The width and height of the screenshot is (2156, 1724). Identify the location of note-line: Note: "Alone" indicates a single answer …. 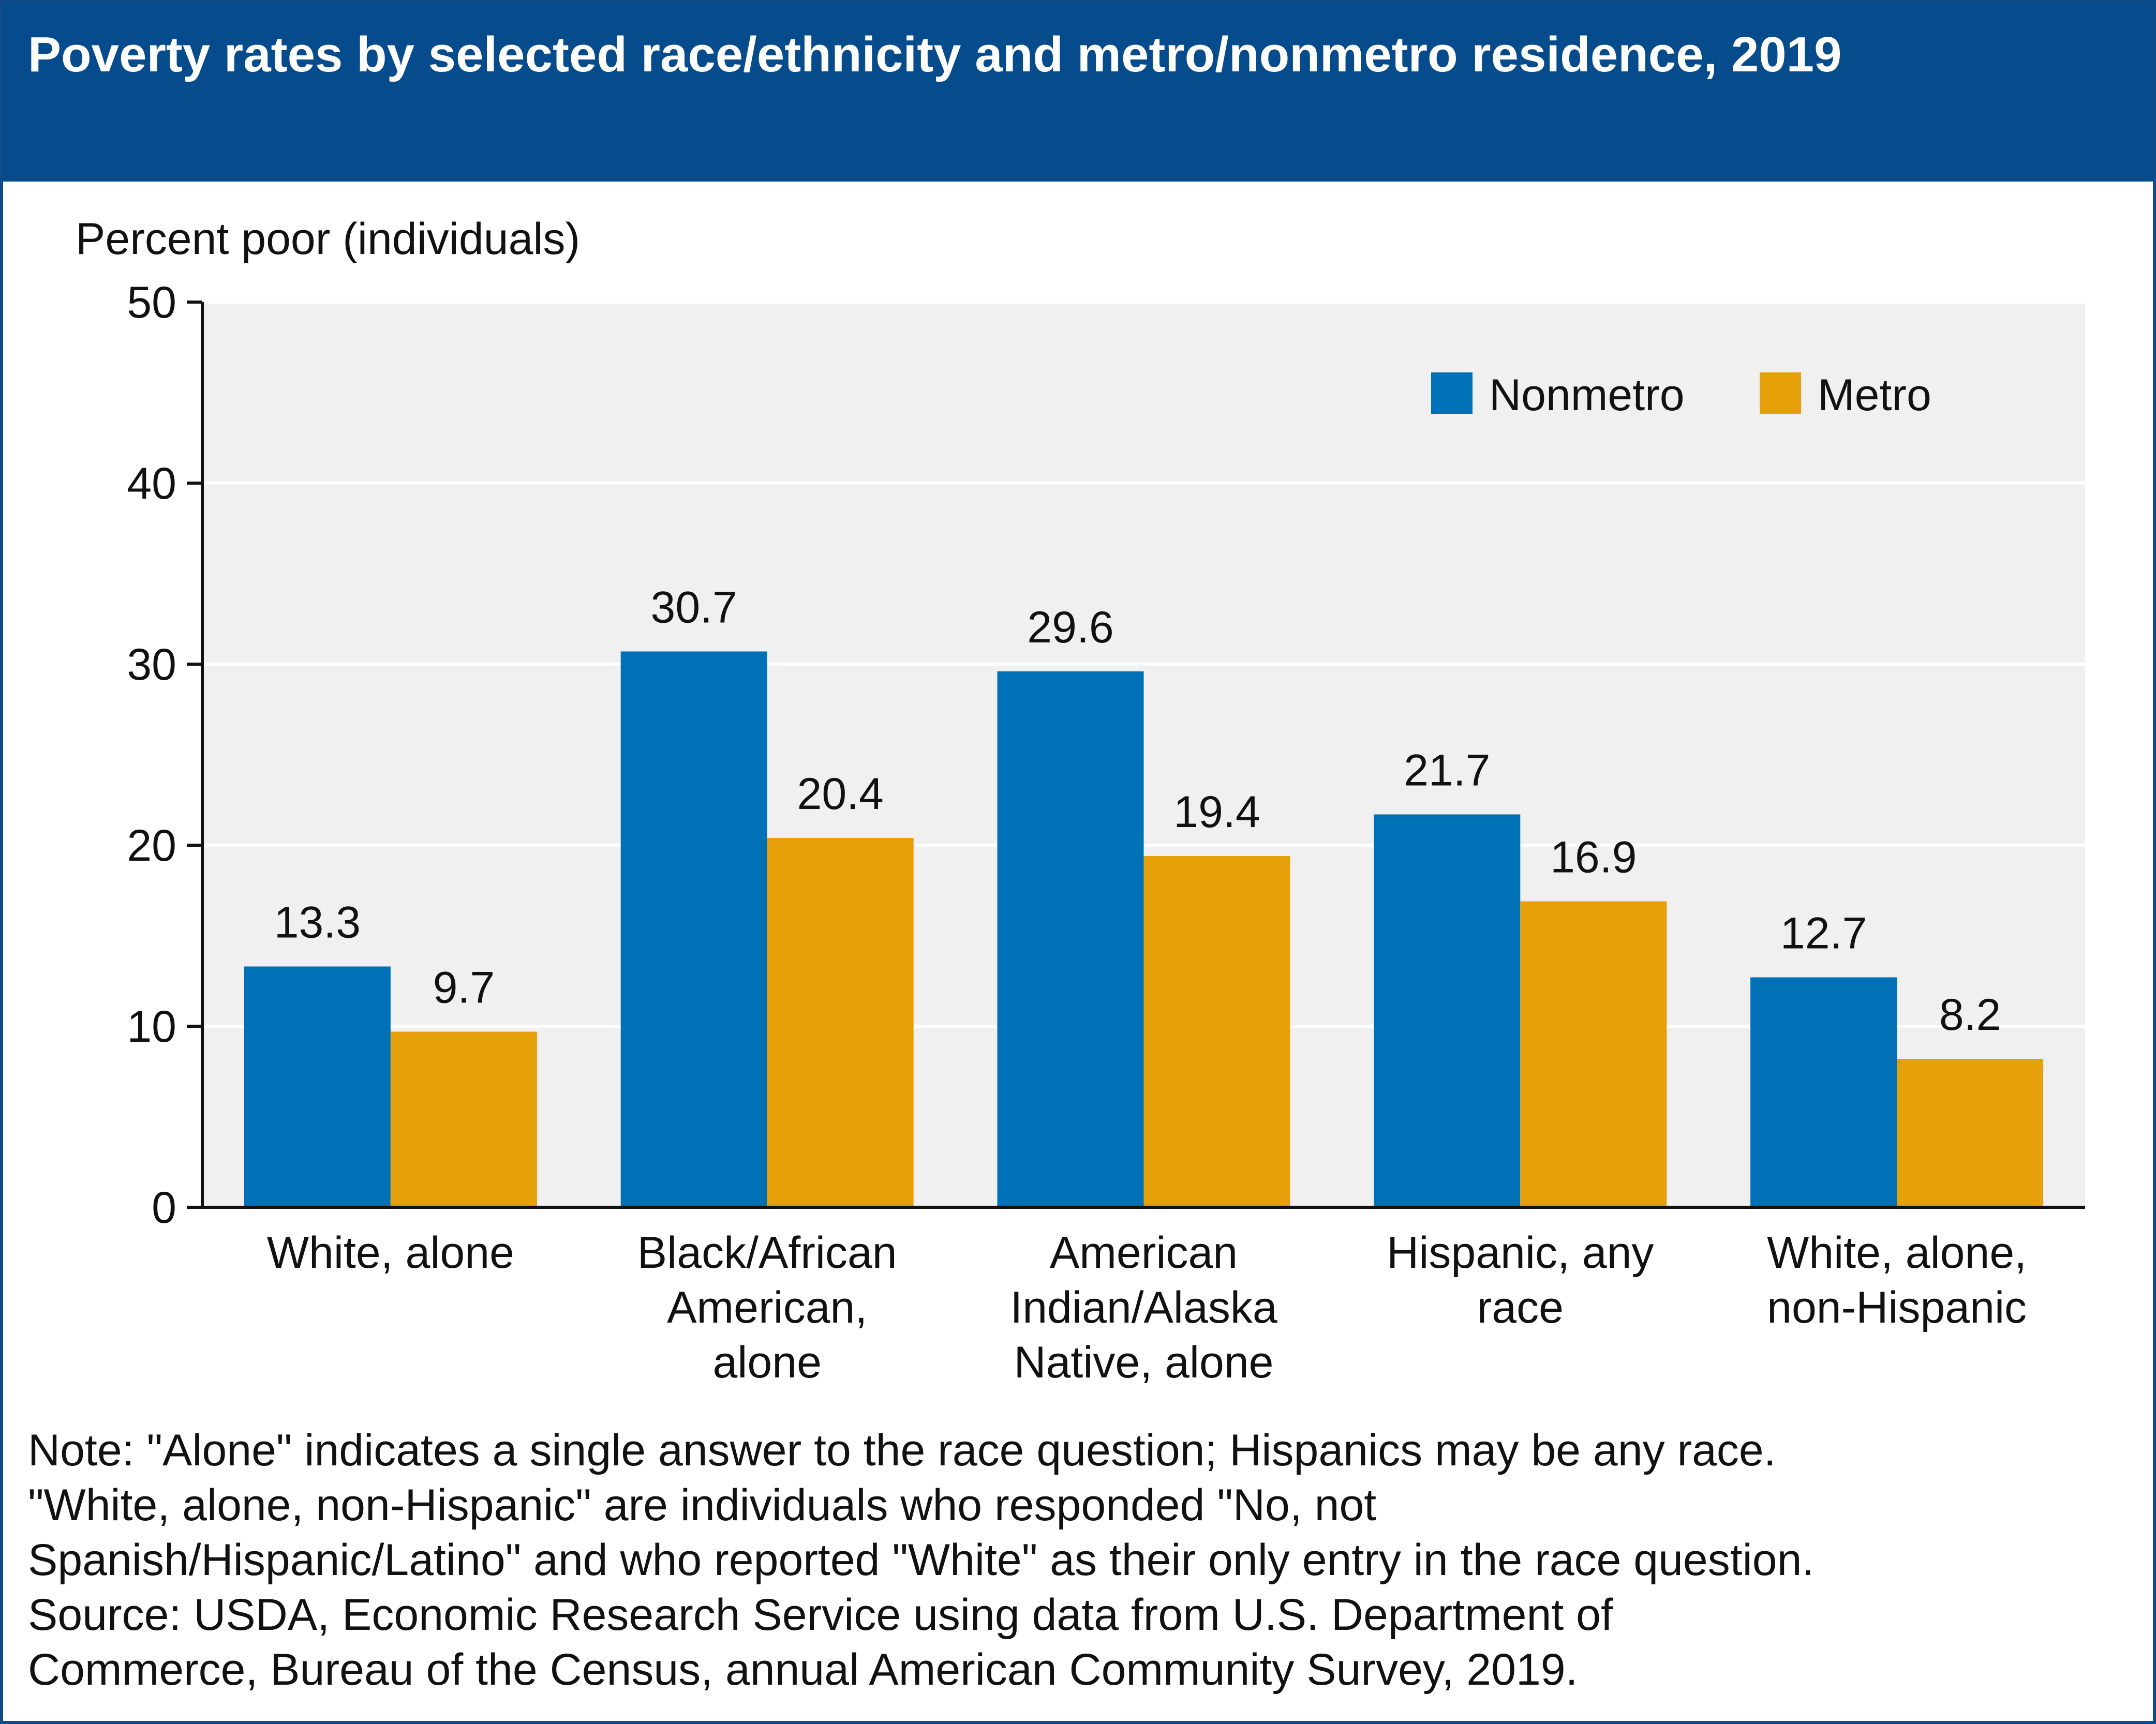
(902, 1450).